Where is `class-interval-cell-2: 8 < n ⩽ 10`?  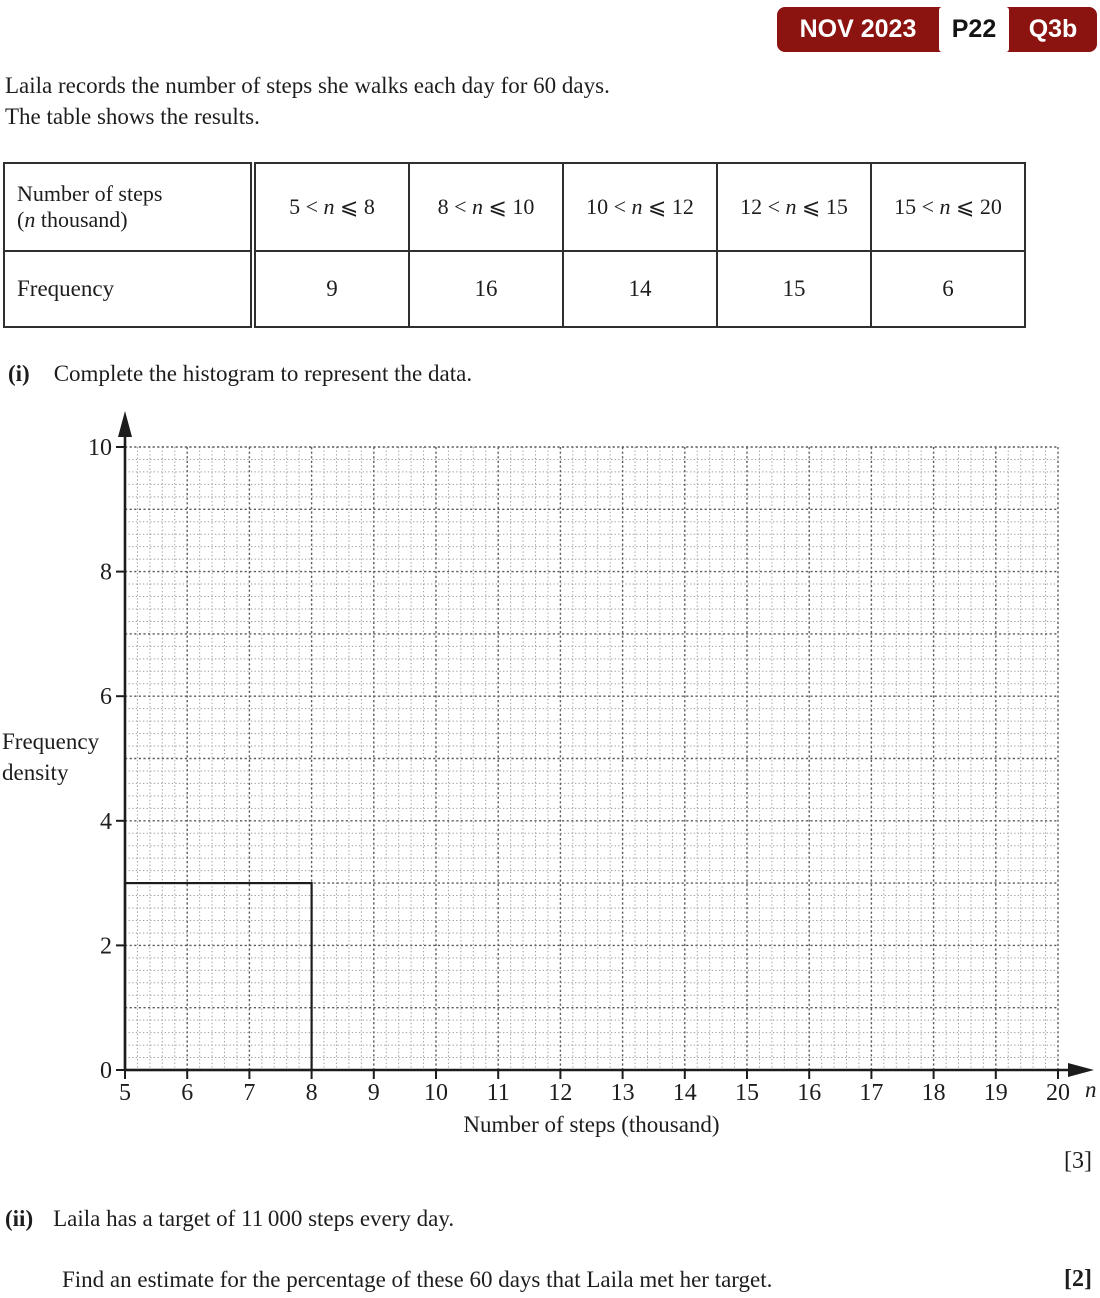
class-interval-cell-2: 8 < n ⩽ 10 is located at coordinates (486, 207).